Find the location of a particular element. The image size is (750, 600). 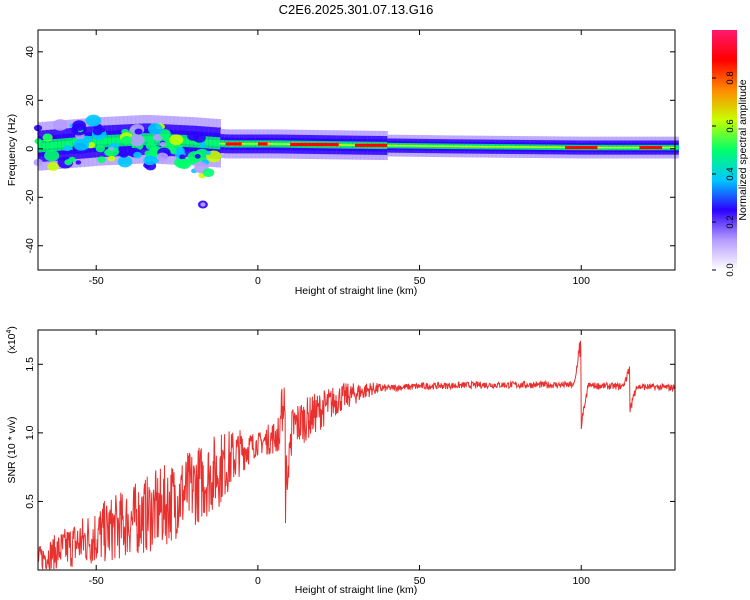

snr-scale-label: (x104) is located at coordinates (12, 340).